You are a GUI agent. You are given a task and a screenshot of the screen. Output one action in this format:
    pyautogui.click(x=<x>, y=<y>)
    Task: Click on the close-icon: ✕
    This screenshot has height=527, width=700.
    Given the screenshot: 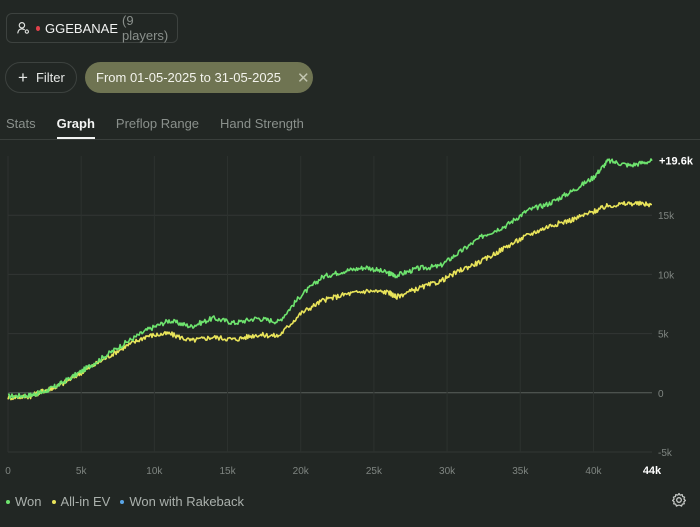 What is the action you would take?
    pyautogui.click(x=303, y=78)
    